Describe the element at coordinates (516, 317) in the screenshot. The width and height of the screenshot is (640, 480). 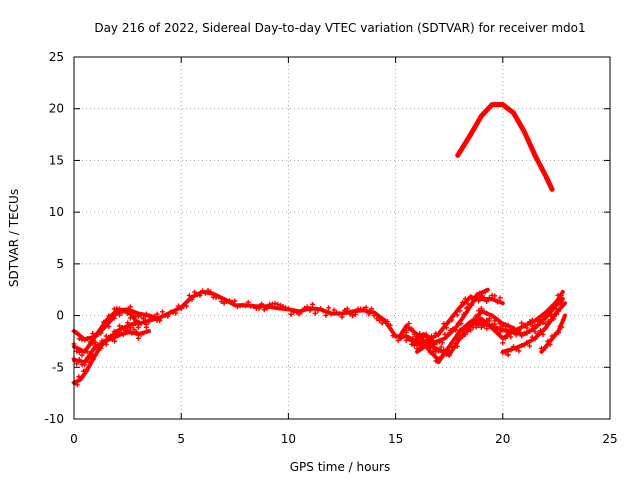
I see `series-line` at that location.